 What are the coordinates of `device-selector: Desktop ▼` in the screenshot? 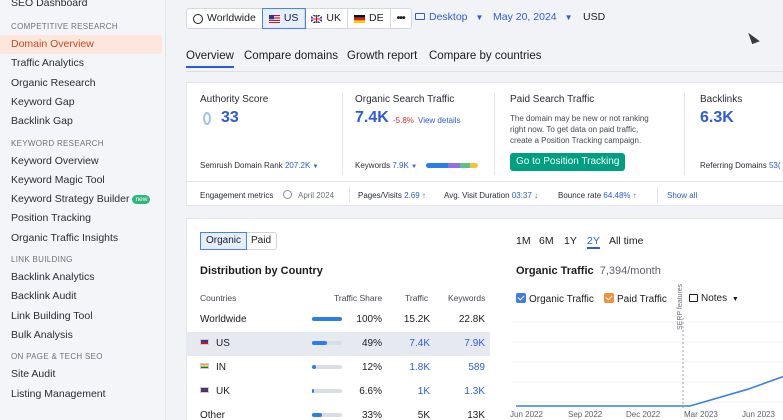 It's located at (449, 17).